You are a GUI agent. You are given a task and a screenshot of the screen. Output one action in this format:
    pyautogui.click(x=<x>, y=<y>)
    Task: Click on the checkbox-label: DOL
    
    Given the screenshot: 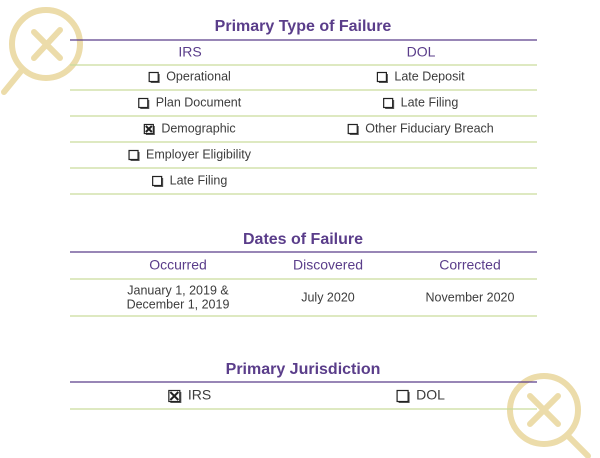 What is the action you would take?
    pyautogui.click(x=430, y=395)
    